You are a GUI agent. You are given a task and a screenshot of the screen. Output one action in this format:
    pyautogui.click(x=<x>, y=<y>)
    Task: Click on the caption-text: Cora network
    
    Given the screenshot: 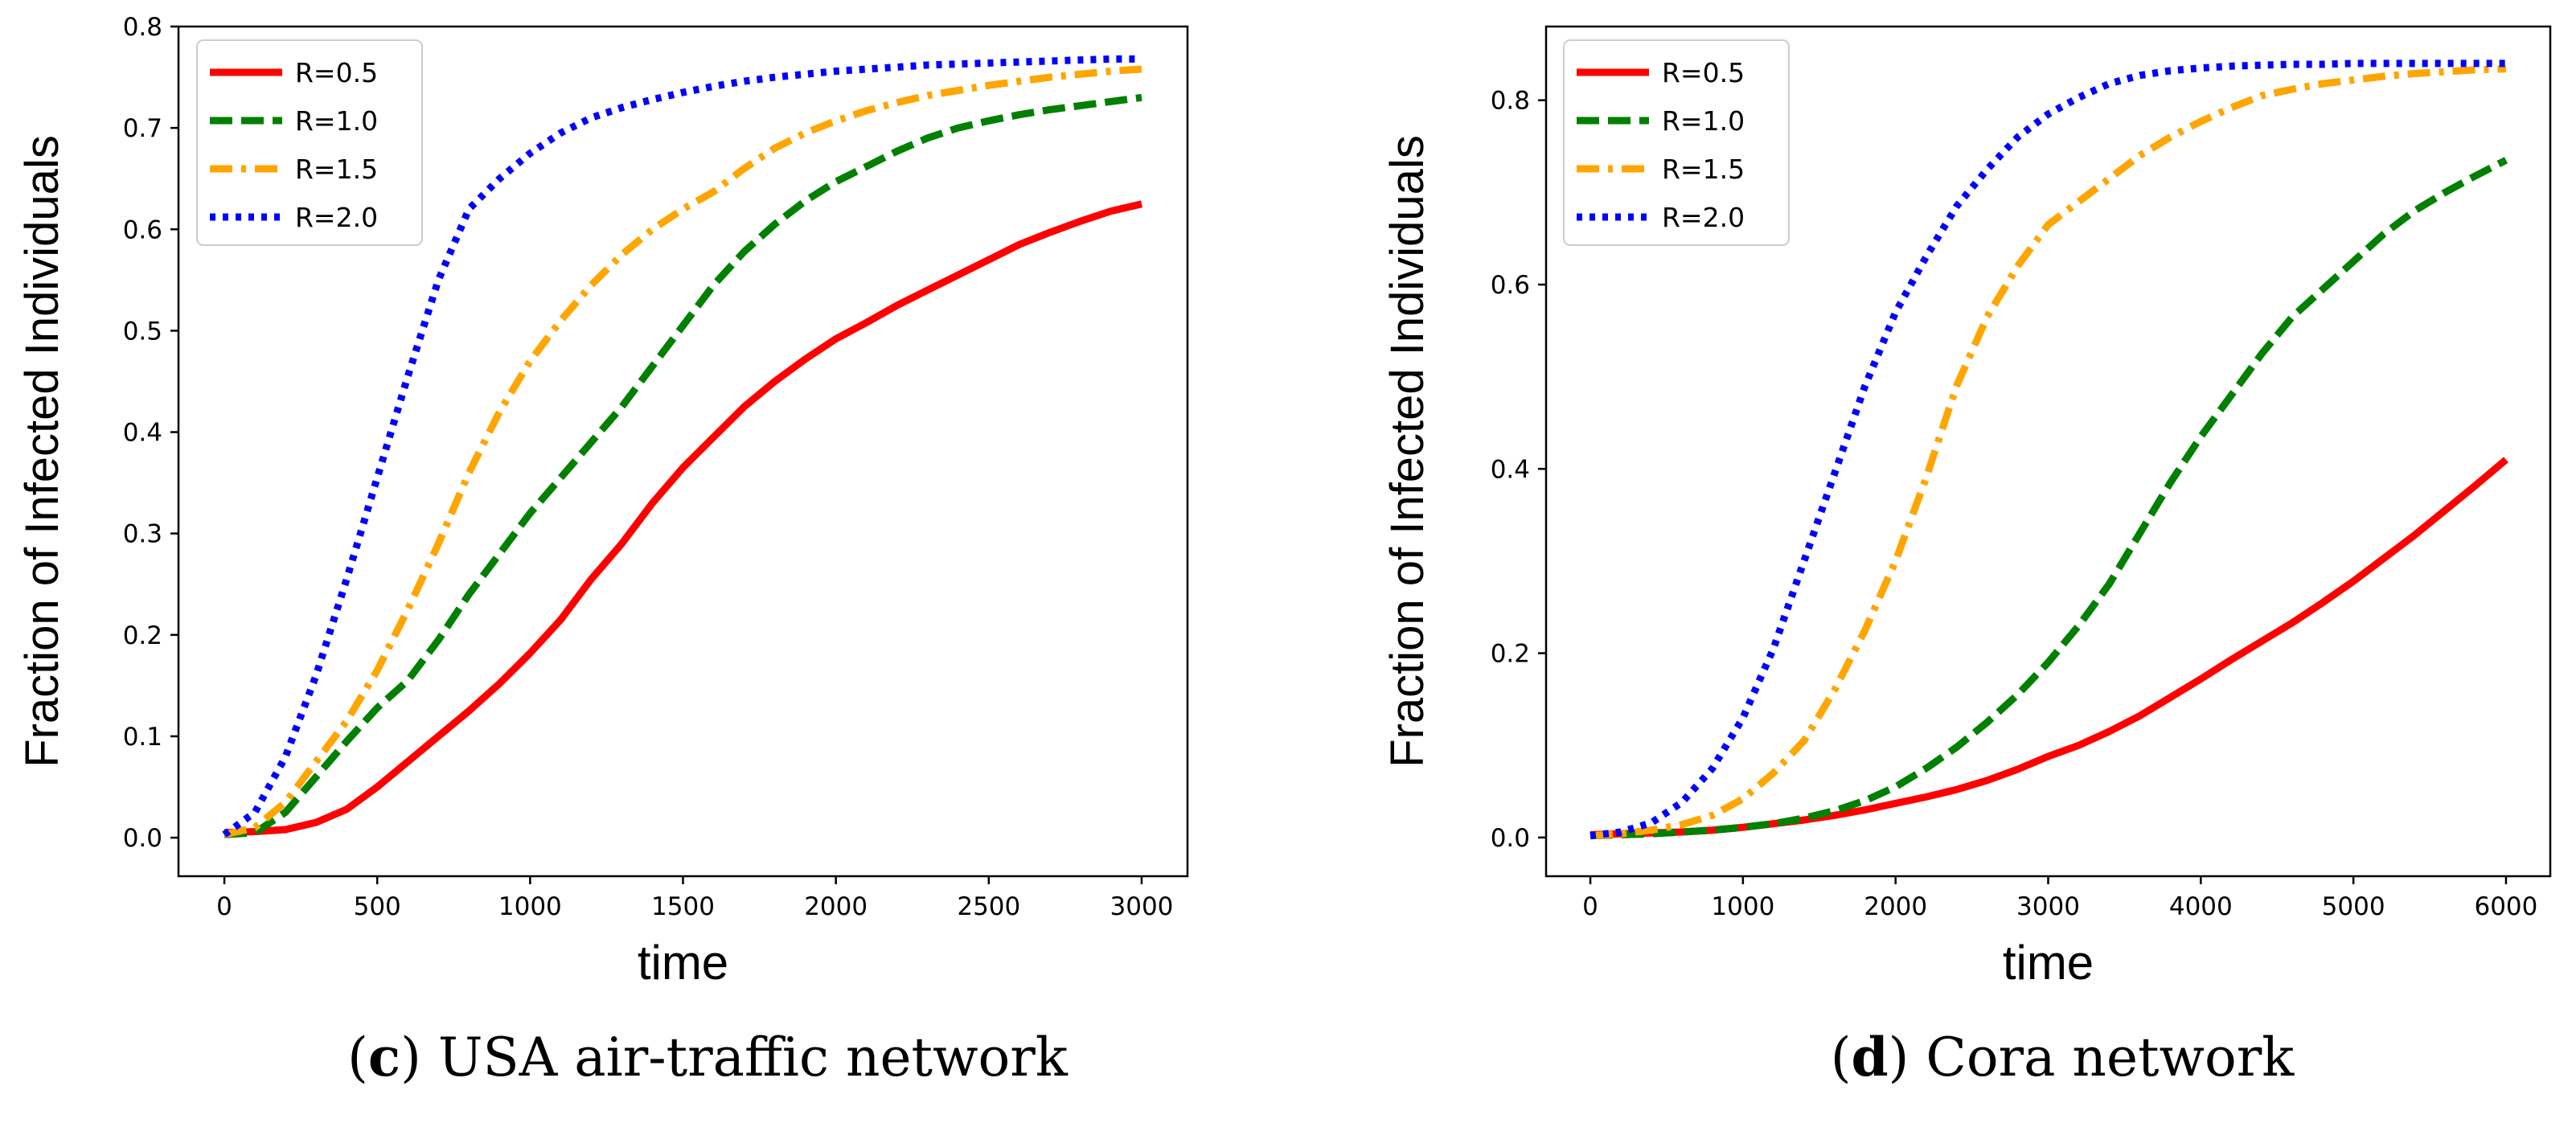 What is the action you would take?
    pyautogui.click(x=2102, y=1057)
    